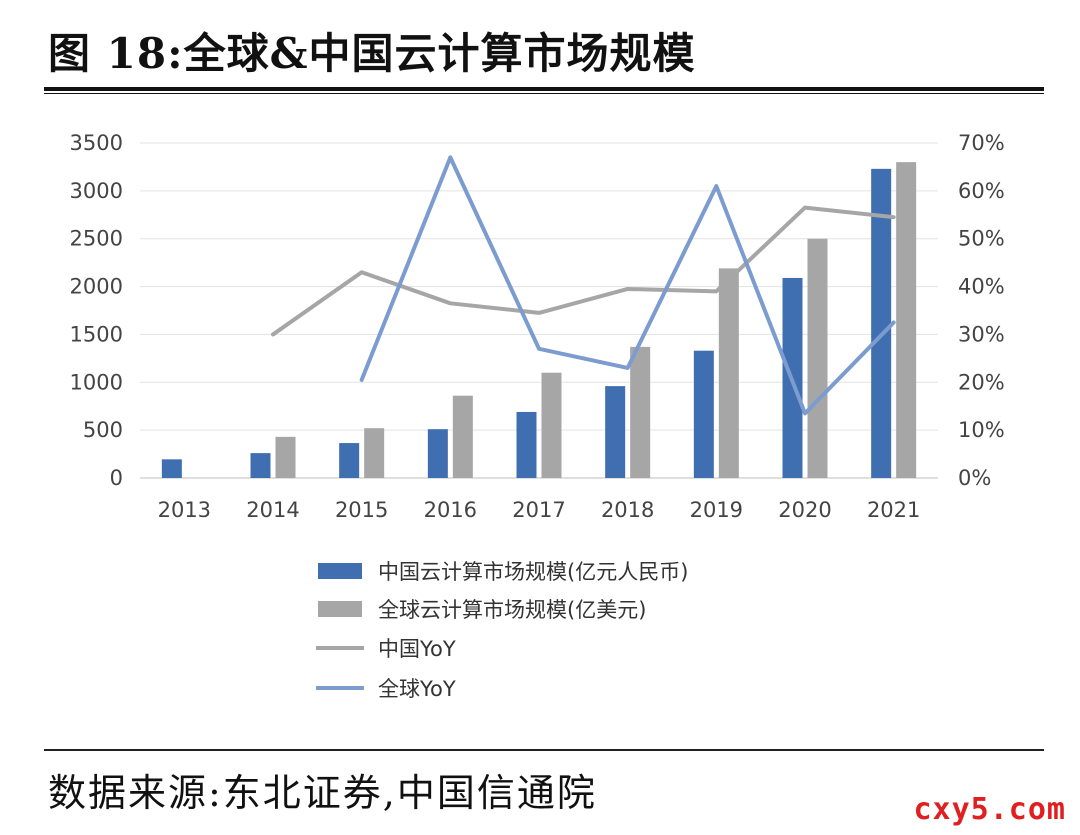 The width and height of the screenshot is (1080, 835). Describe the element at coordinates (989, 809) in the screenshot. I see `watermark: cxy5.com` at that location.